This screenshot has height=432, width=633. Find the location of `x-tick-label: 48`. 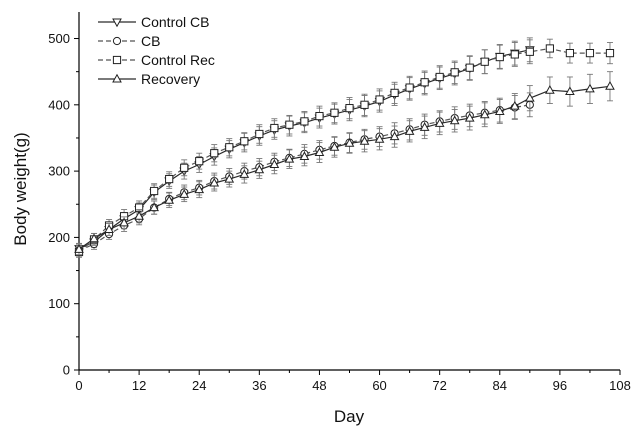

x-tick-label: 48 is located at coordinates (319, 385).